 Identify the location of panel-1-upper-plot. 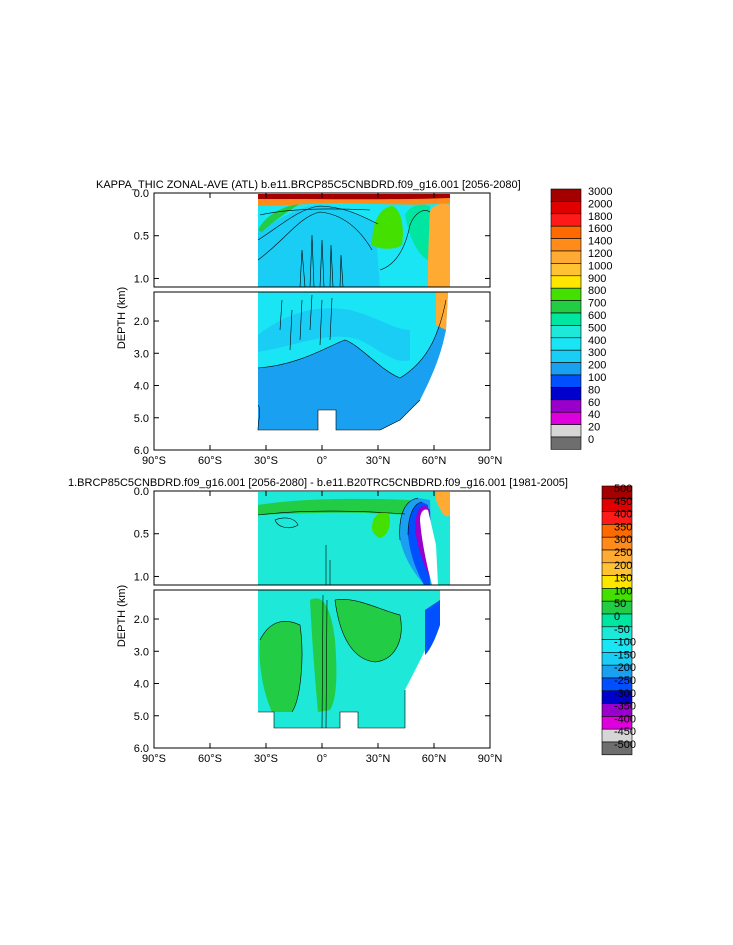
(322, 240).